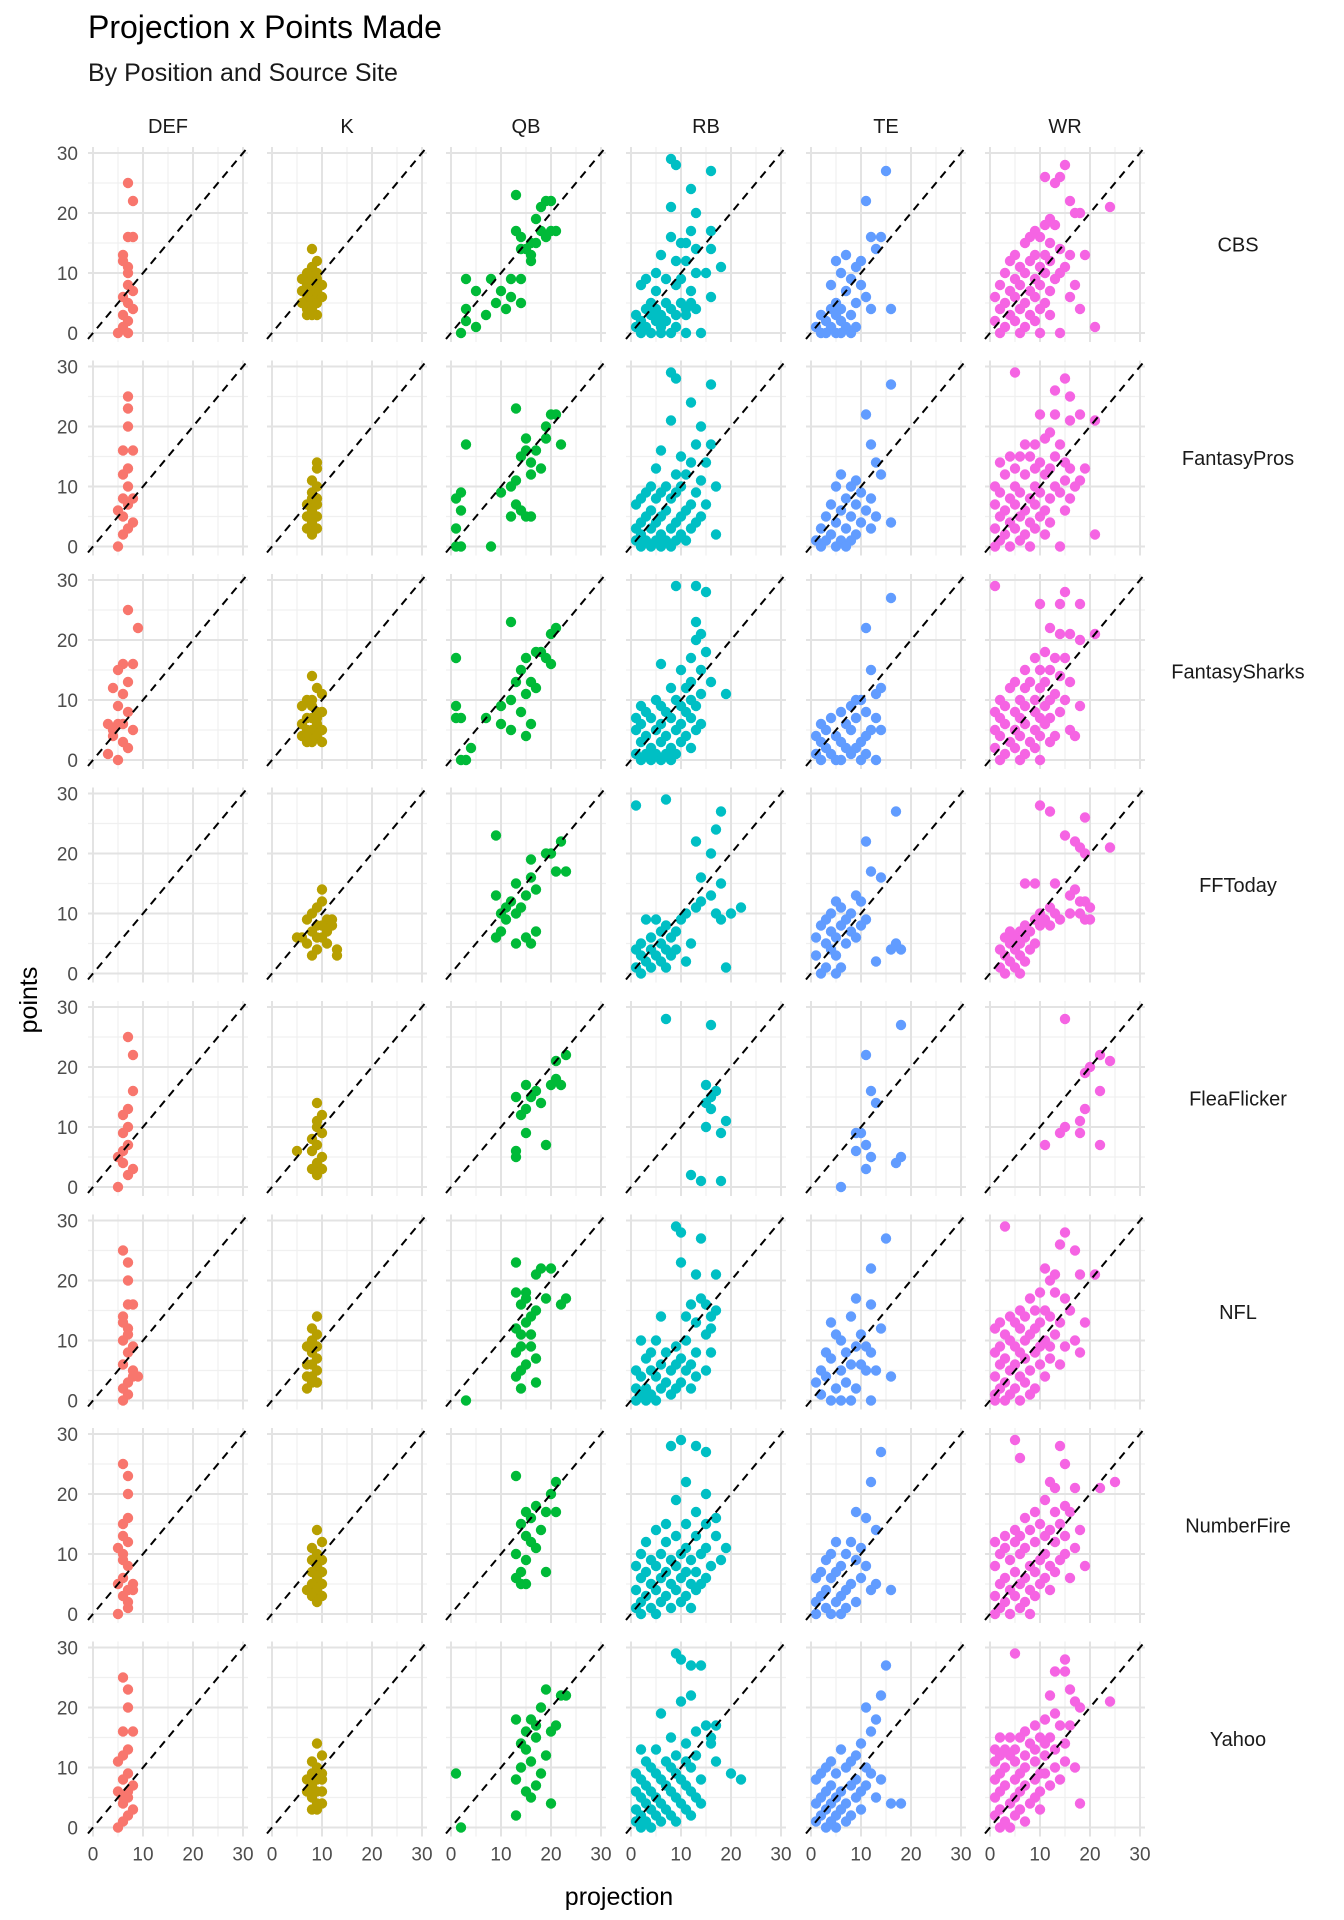 This screenshot has height=1920, width=1344. I want to click on panel-cbs-te, so click(886, 244).